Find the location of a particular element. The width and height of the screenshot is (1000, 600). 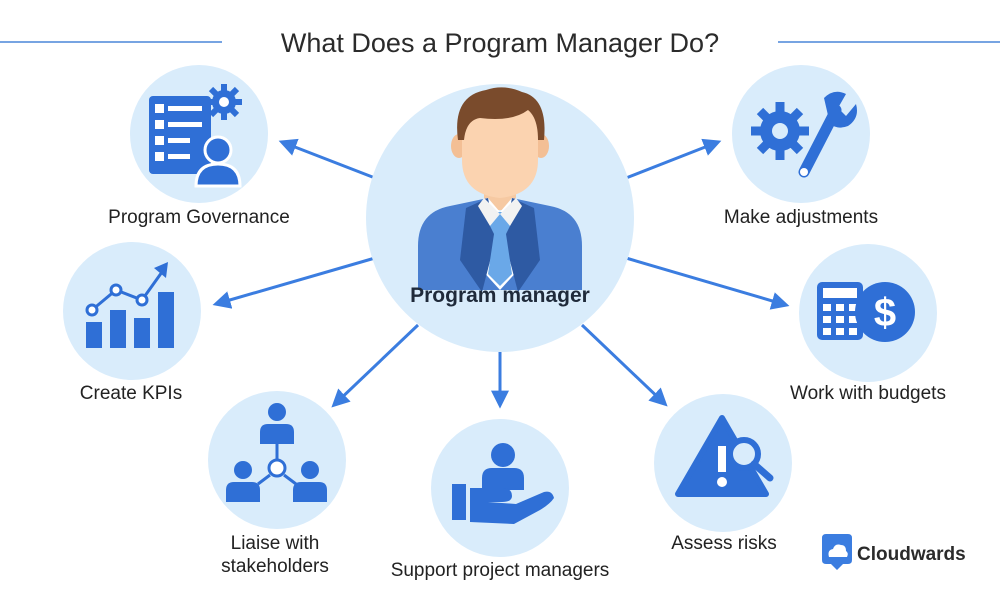

node-label: Create KPIs is located at coordinates (131, 393).